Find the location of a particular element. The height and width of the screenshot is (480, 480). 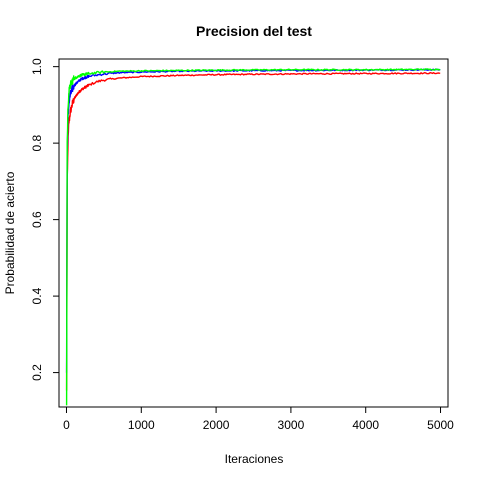

y-axis: 0.2 0.4 0.6 0.8 1.0 is located at coordinates (45, 219).